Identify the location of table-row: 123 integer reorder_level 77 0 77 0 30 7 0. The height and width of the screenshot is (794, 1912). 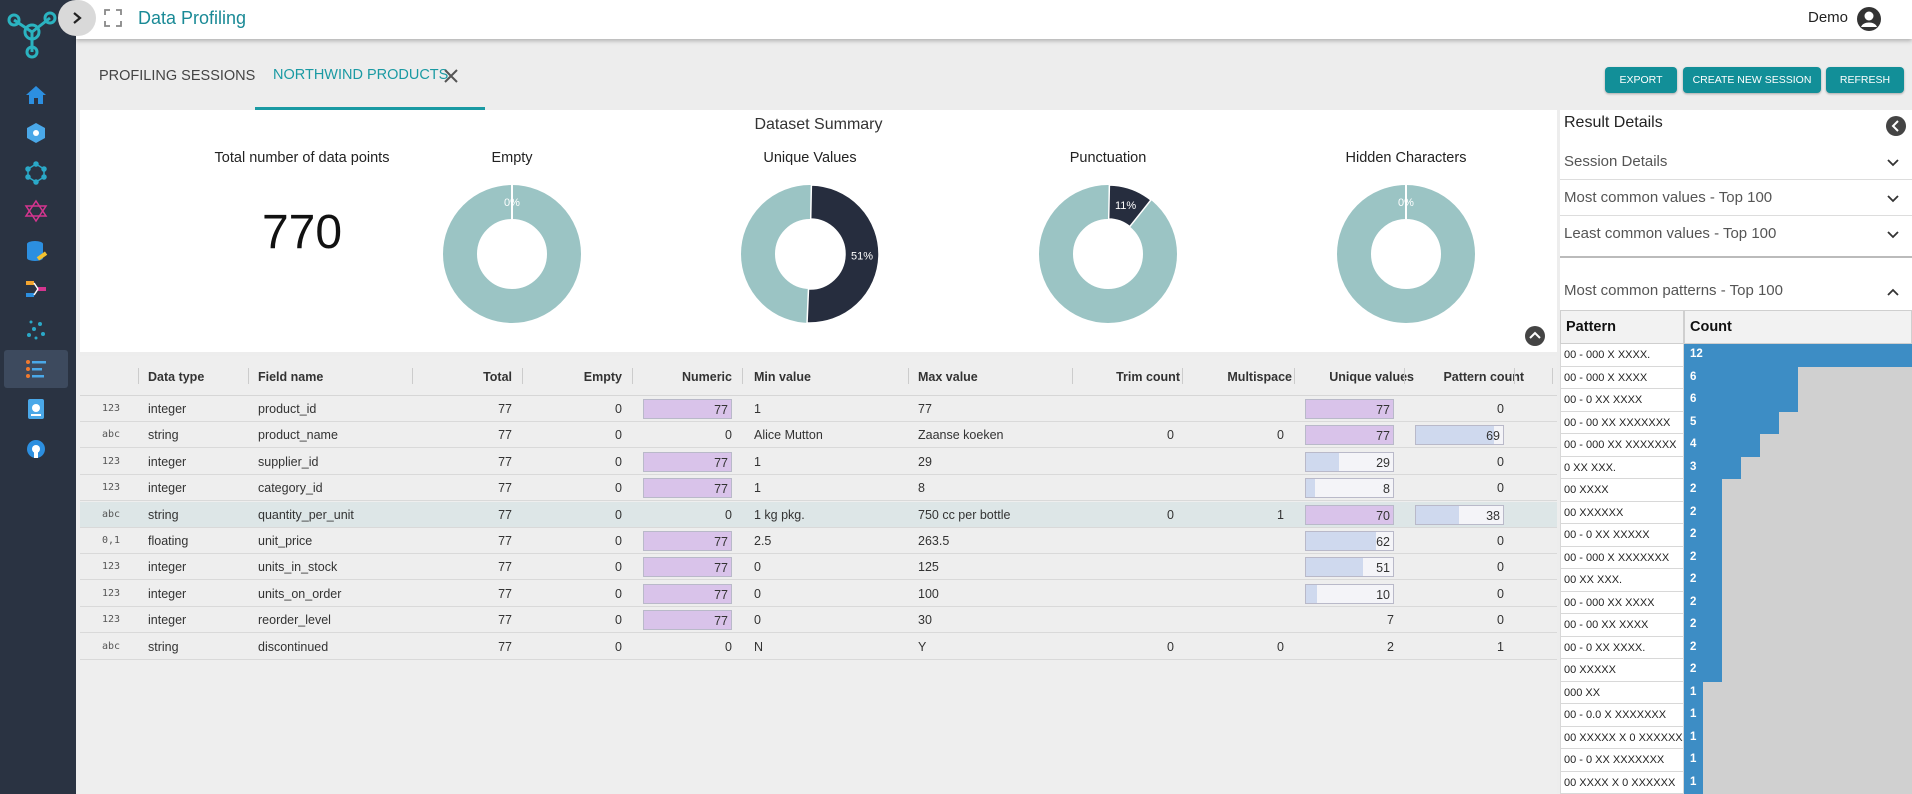
(818, 620).